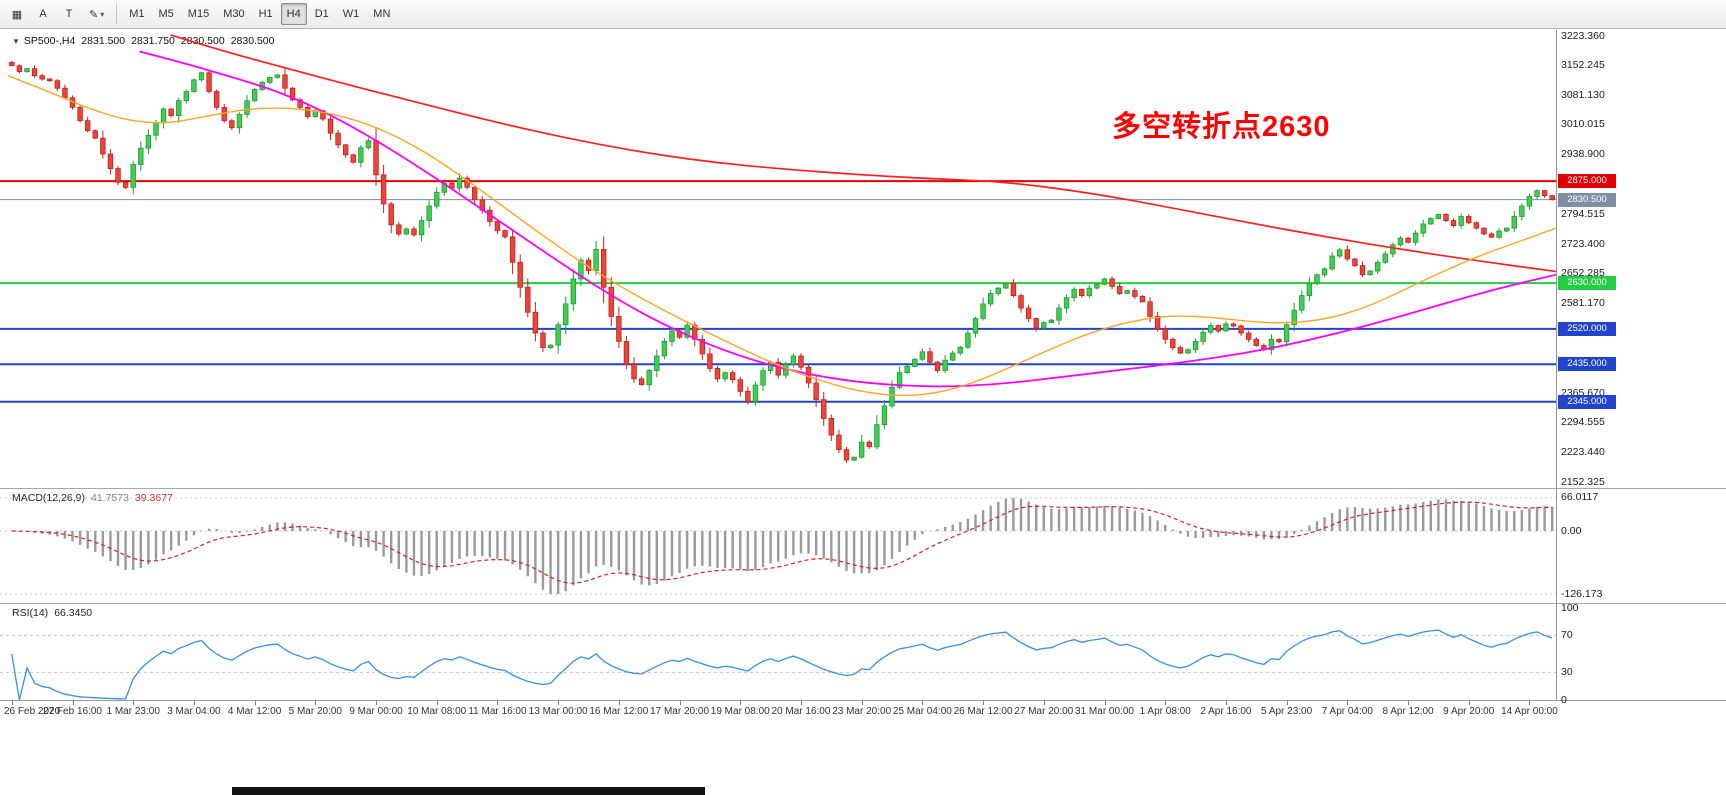  I want to click on time-label: 10 Mar 08:00, so click(437, 711).